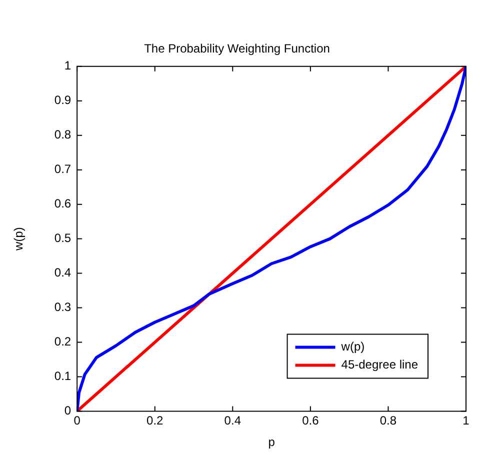 This screenshot has width=502, height=462. I want to click on y-tick-label: 0.2, so click(63, 341).